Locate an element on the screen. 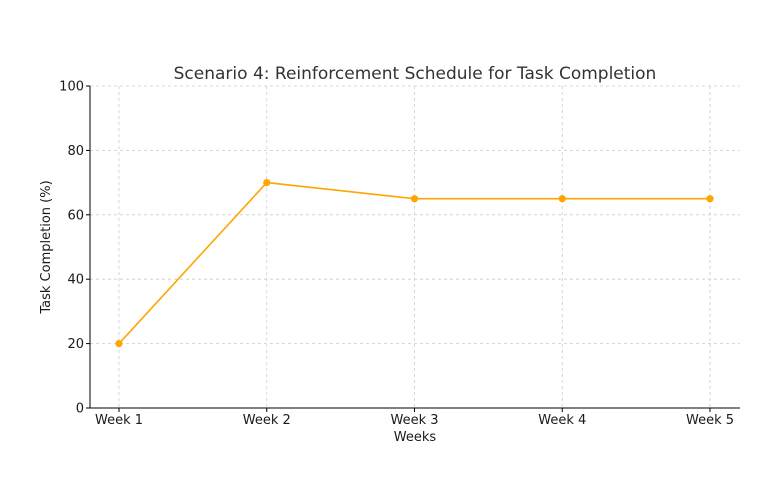  x-tick-label: Week 3 is located at coordinates (414, 420).